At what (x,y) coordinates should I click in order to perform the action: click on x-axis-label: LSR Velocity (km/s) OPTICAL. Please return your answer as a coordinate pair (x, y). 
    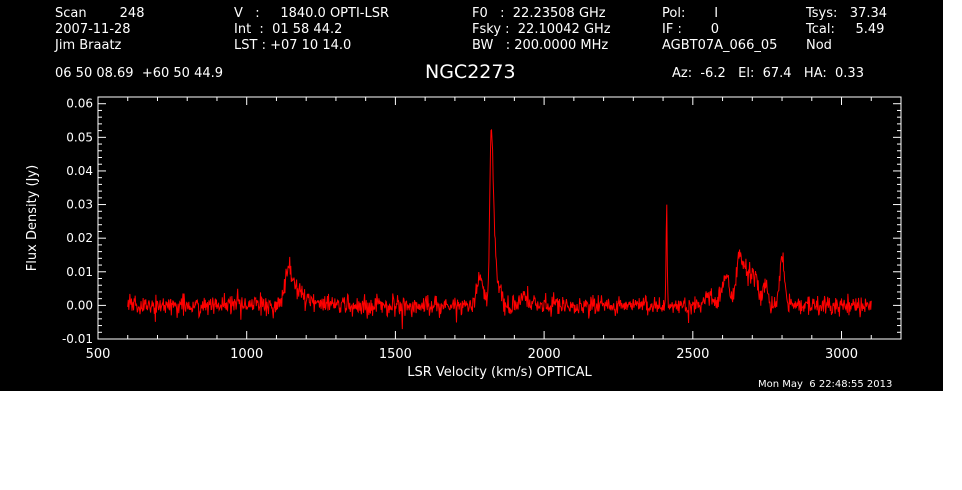
    Looking at the image, I should click on (499, 372).